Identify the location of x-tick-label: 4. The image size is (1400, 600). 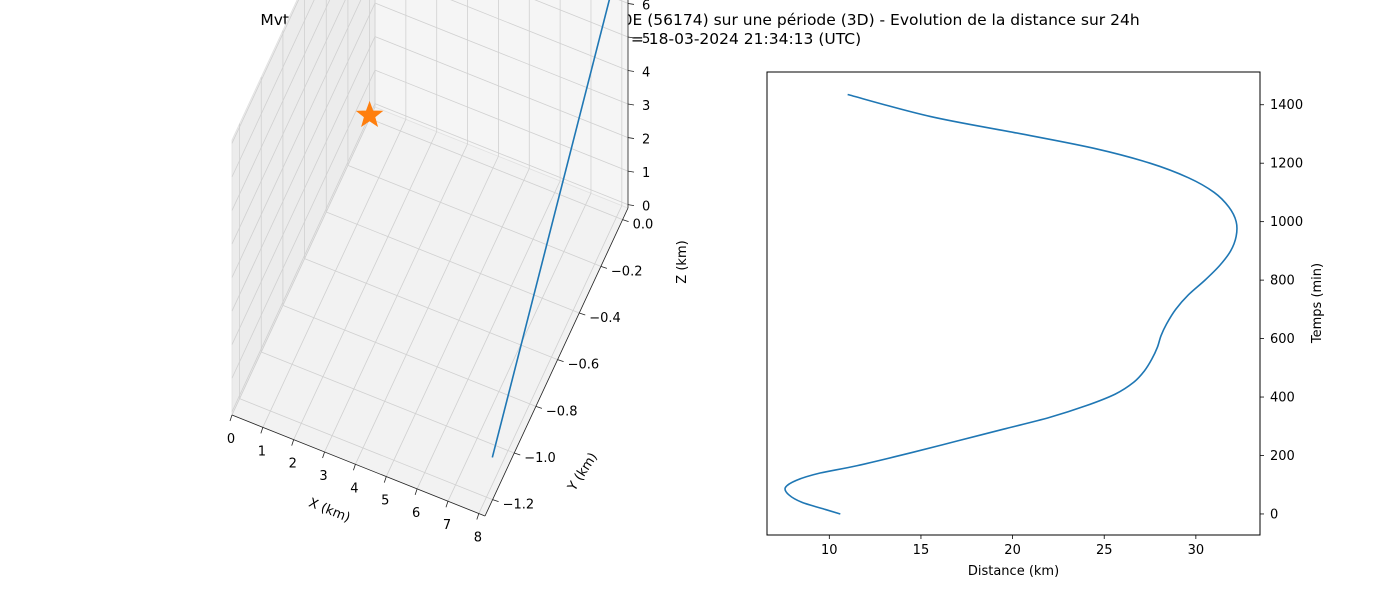
(354, 488).